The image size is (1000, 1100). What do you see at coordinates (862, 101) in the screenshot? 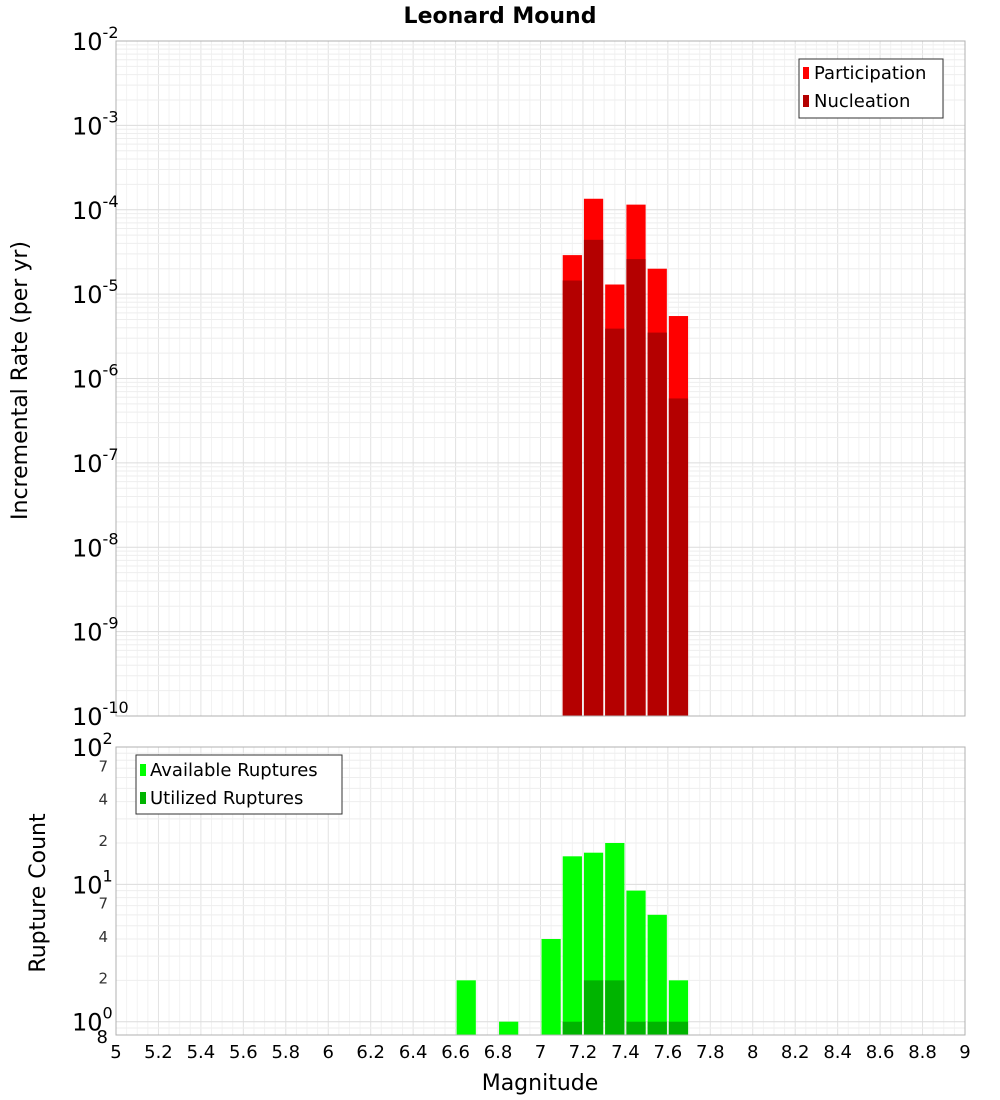
I see `legend-label-nucleation: Nucleation` at bounding box center [862, 101].